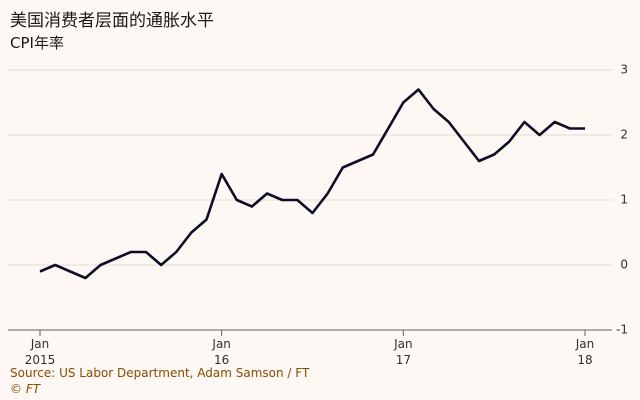 The width and height of the screenshot is (640, 400). What do you see at coordinates (622, 330) in the screenshot?
I see `y-tick-label: -1` at bounding box center [622, 330].